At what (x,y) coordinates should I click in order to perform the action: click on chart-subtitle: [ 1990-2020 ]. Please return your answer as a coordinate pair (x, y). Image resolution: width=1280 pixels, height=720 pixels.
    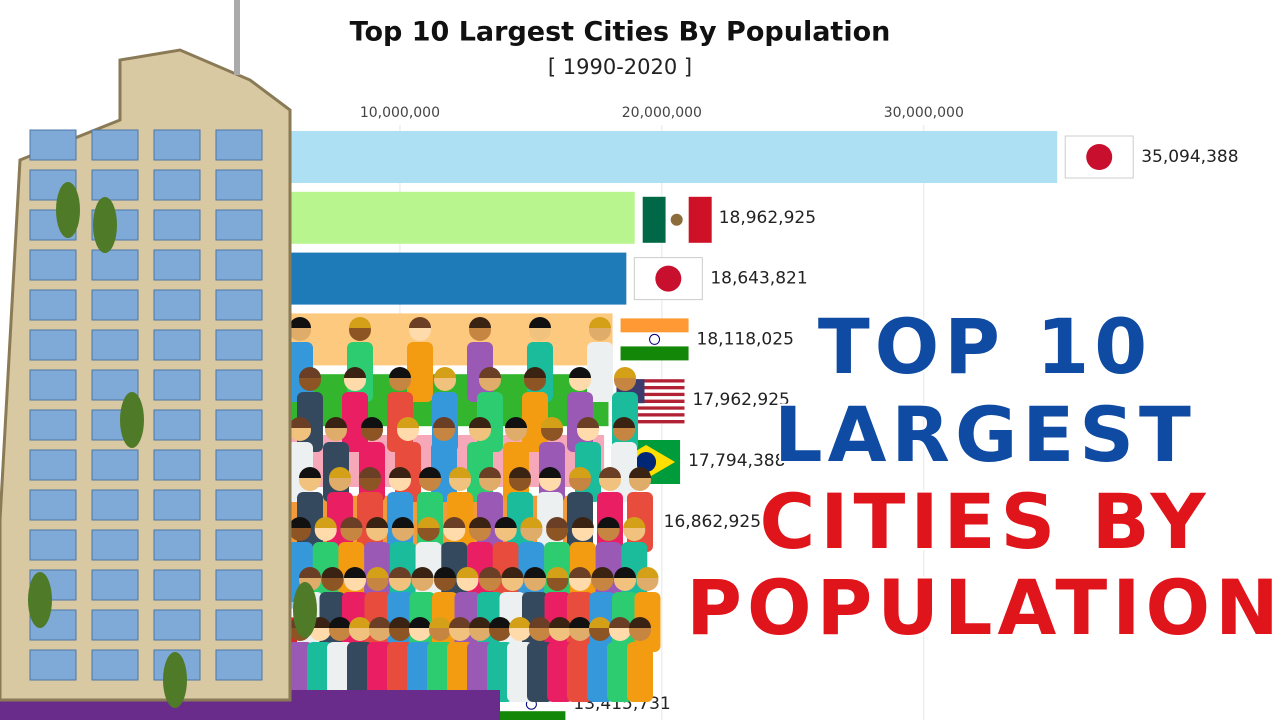
    Looking at the image, I should click on (620, 67).